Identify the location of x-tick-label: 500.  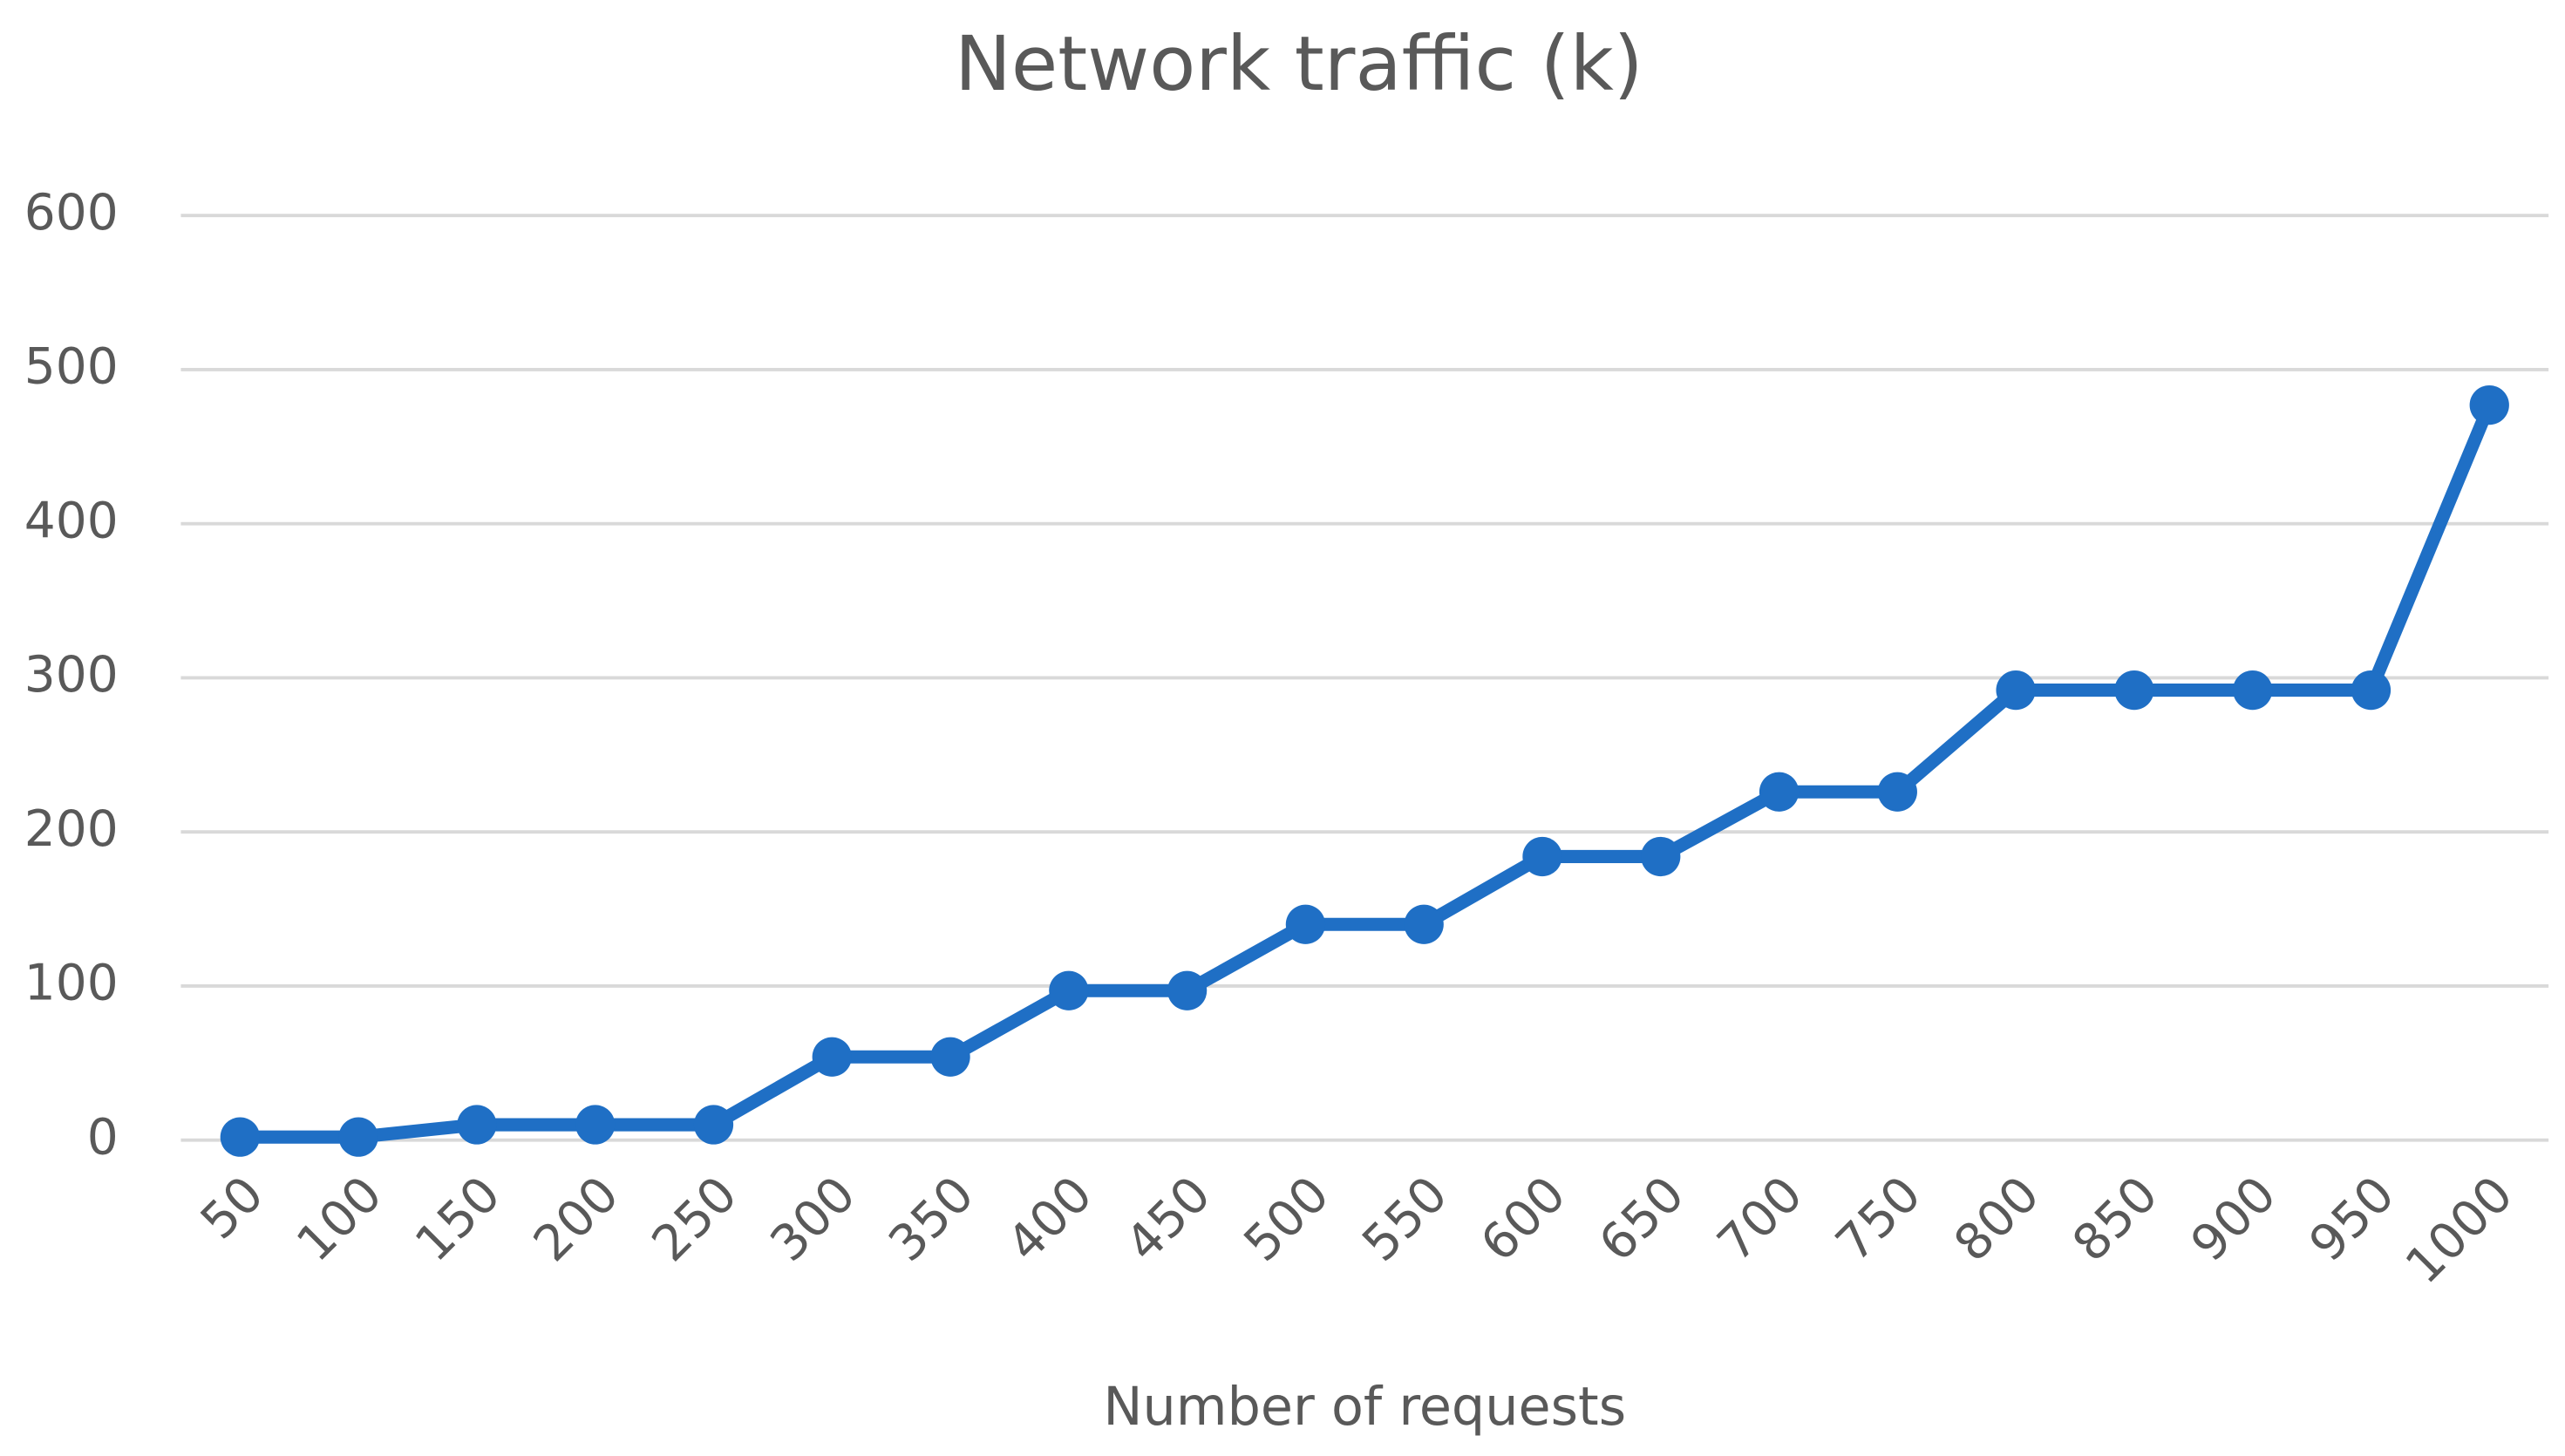
(1286, 1219).